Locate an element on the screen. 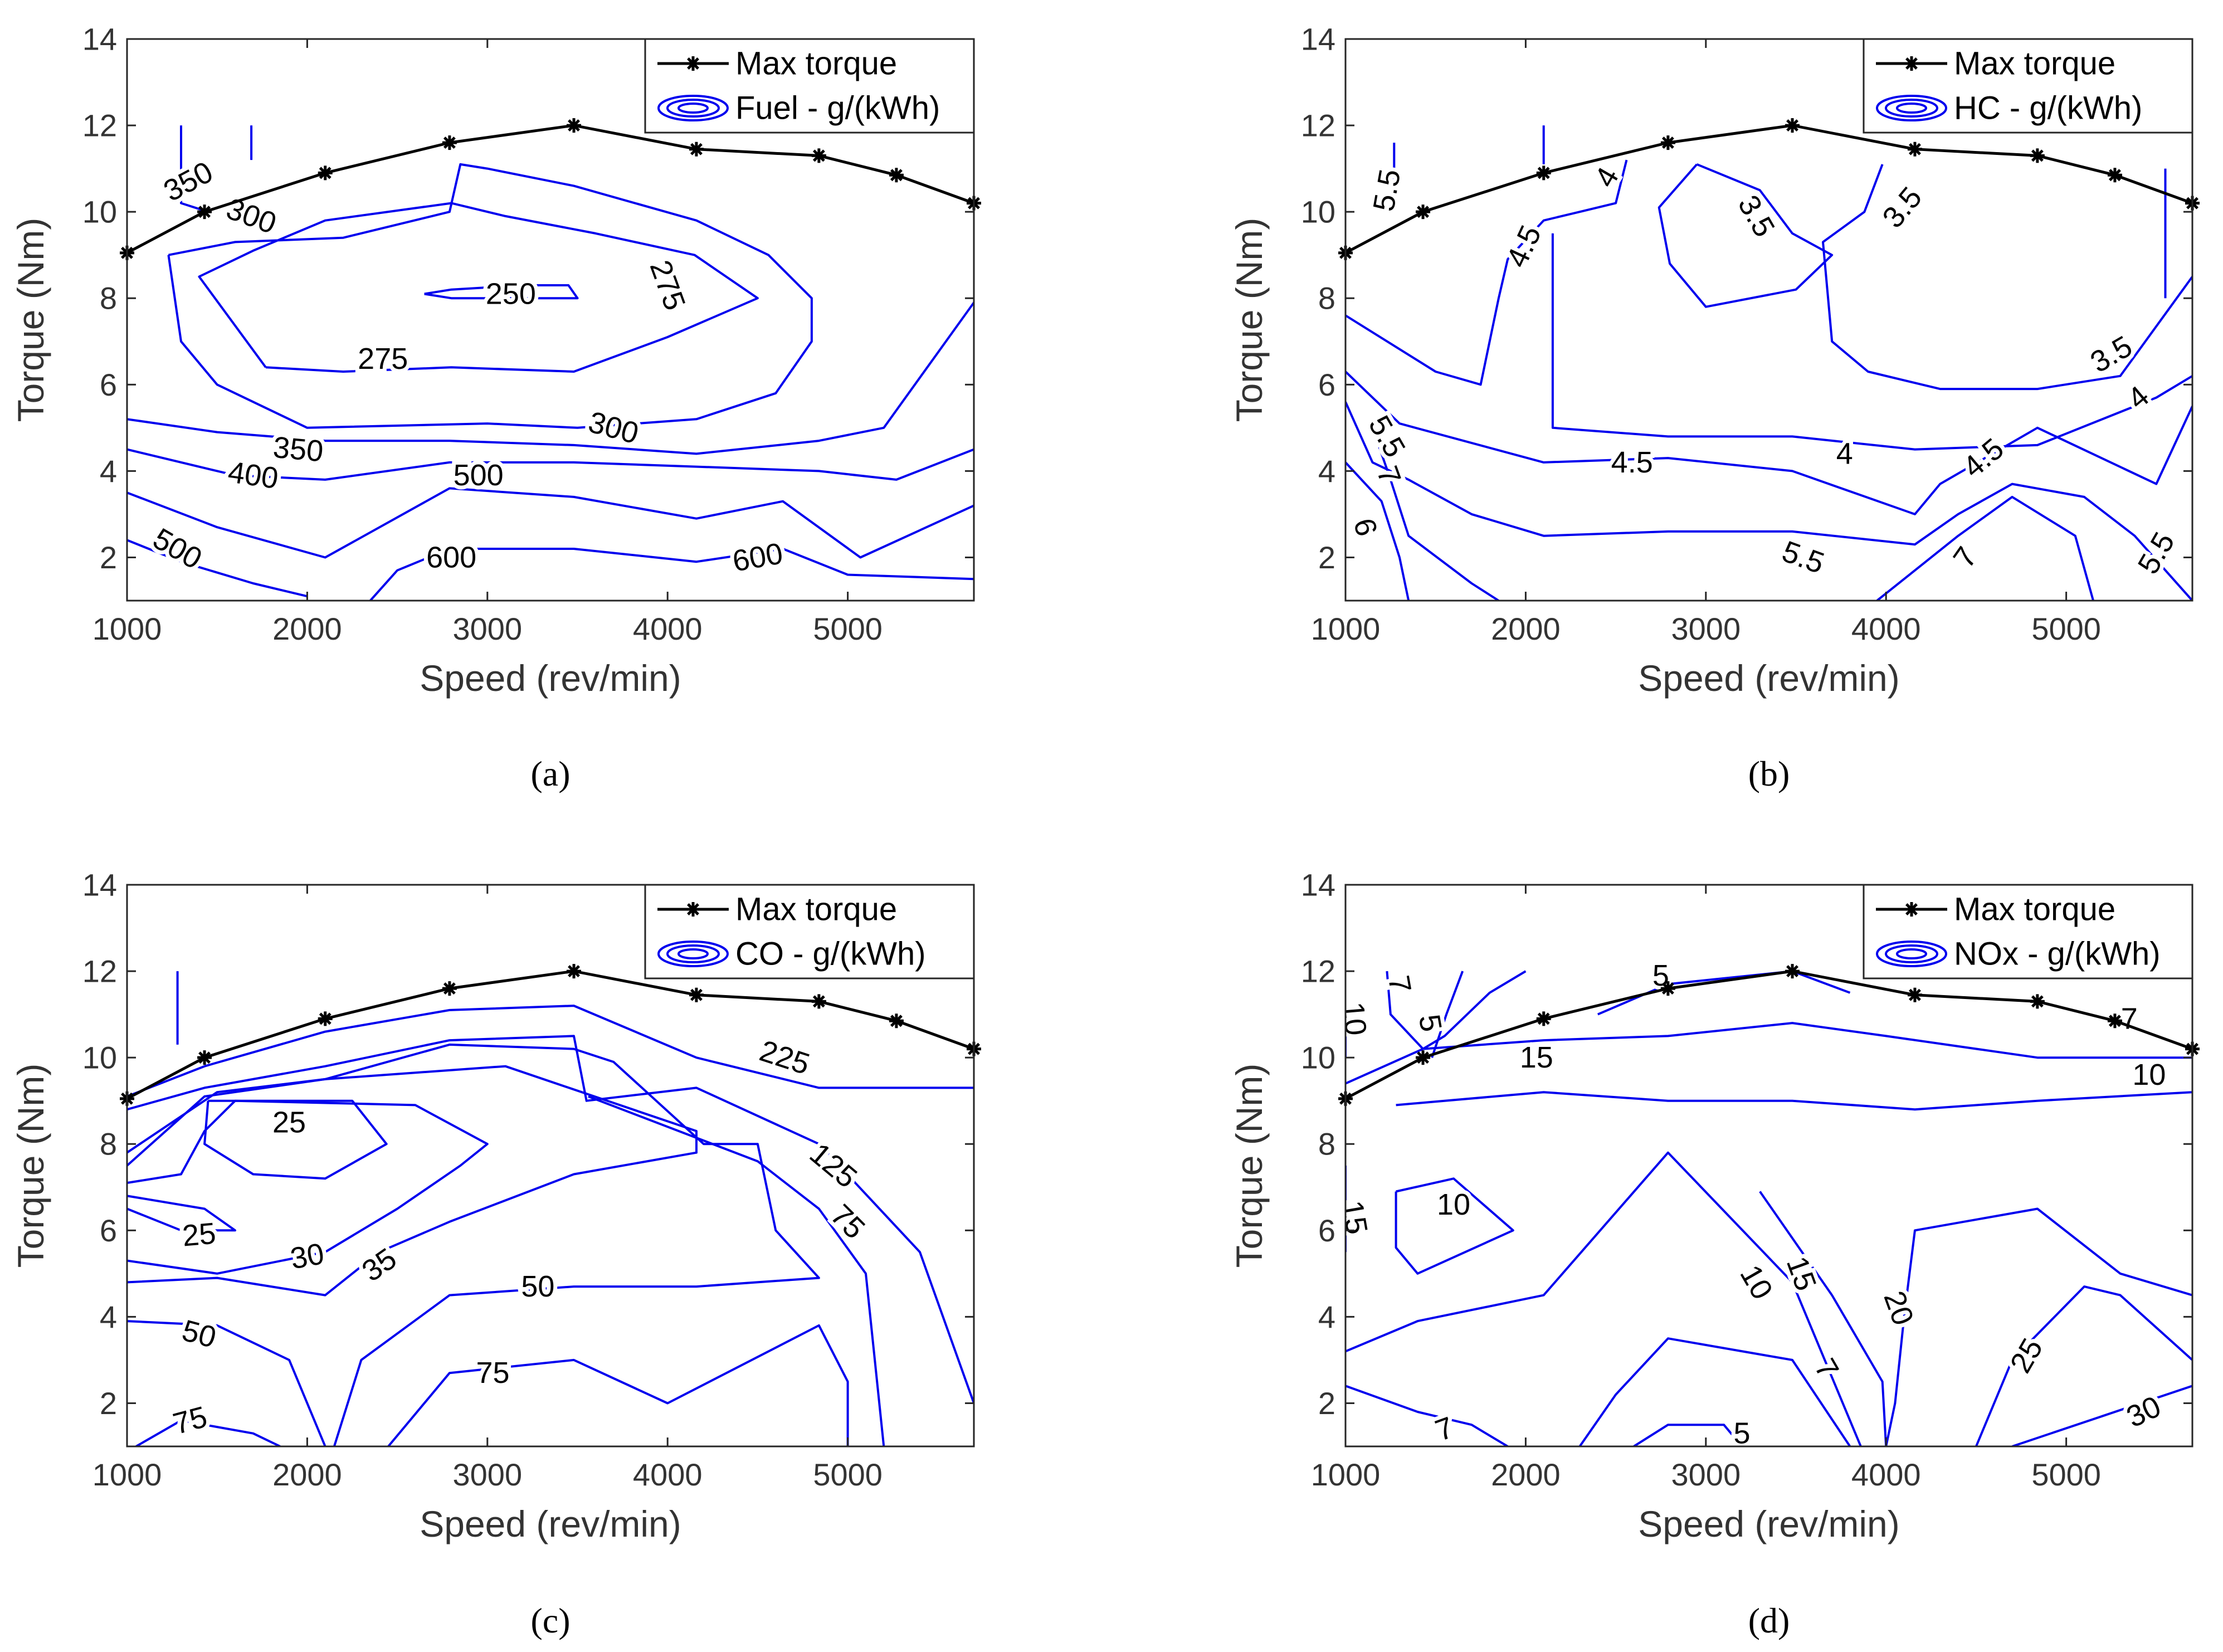  contour-label: 10 is located at coordinates (1355, 1019).